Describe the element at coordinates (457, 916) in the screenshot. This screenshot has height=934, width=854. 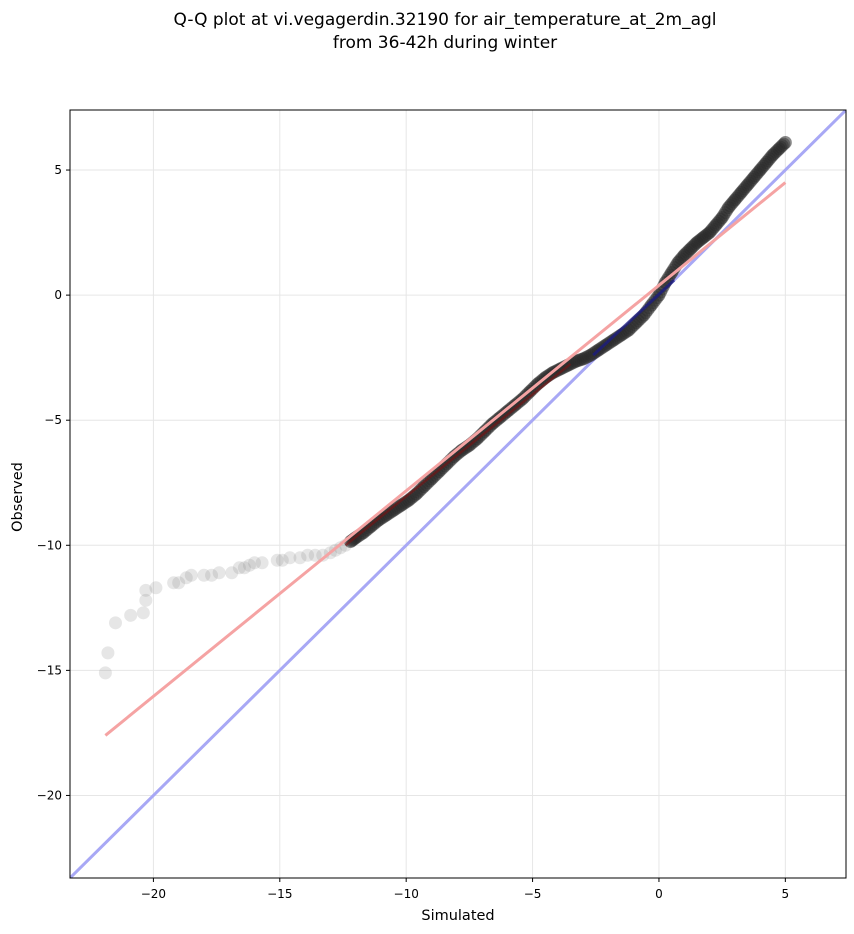
I see `x-axis-label: Simulated` at that location.